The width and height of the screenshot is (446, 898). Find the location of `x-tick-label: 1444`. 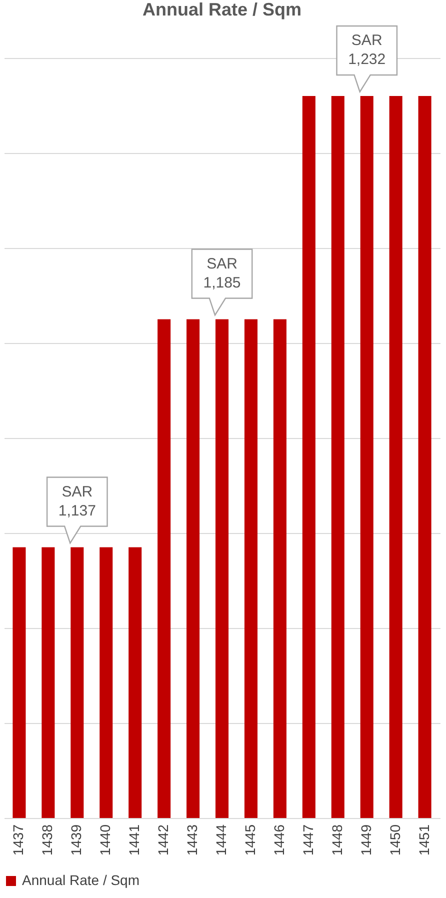

x-tick-label: 1444 is located at coordinates (221, 840).